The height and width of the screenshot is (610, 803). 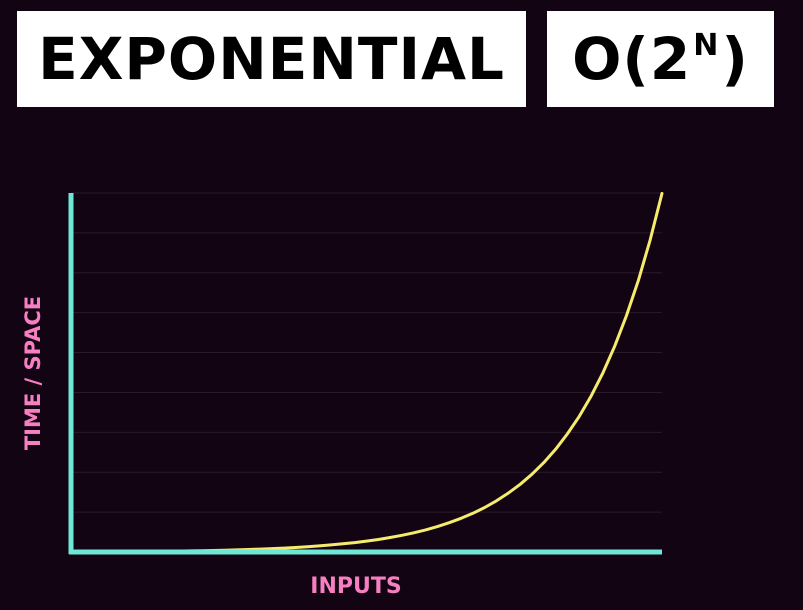 I want to click on y-axis-label: TIME / SPACE, so click(x=33, y=373).